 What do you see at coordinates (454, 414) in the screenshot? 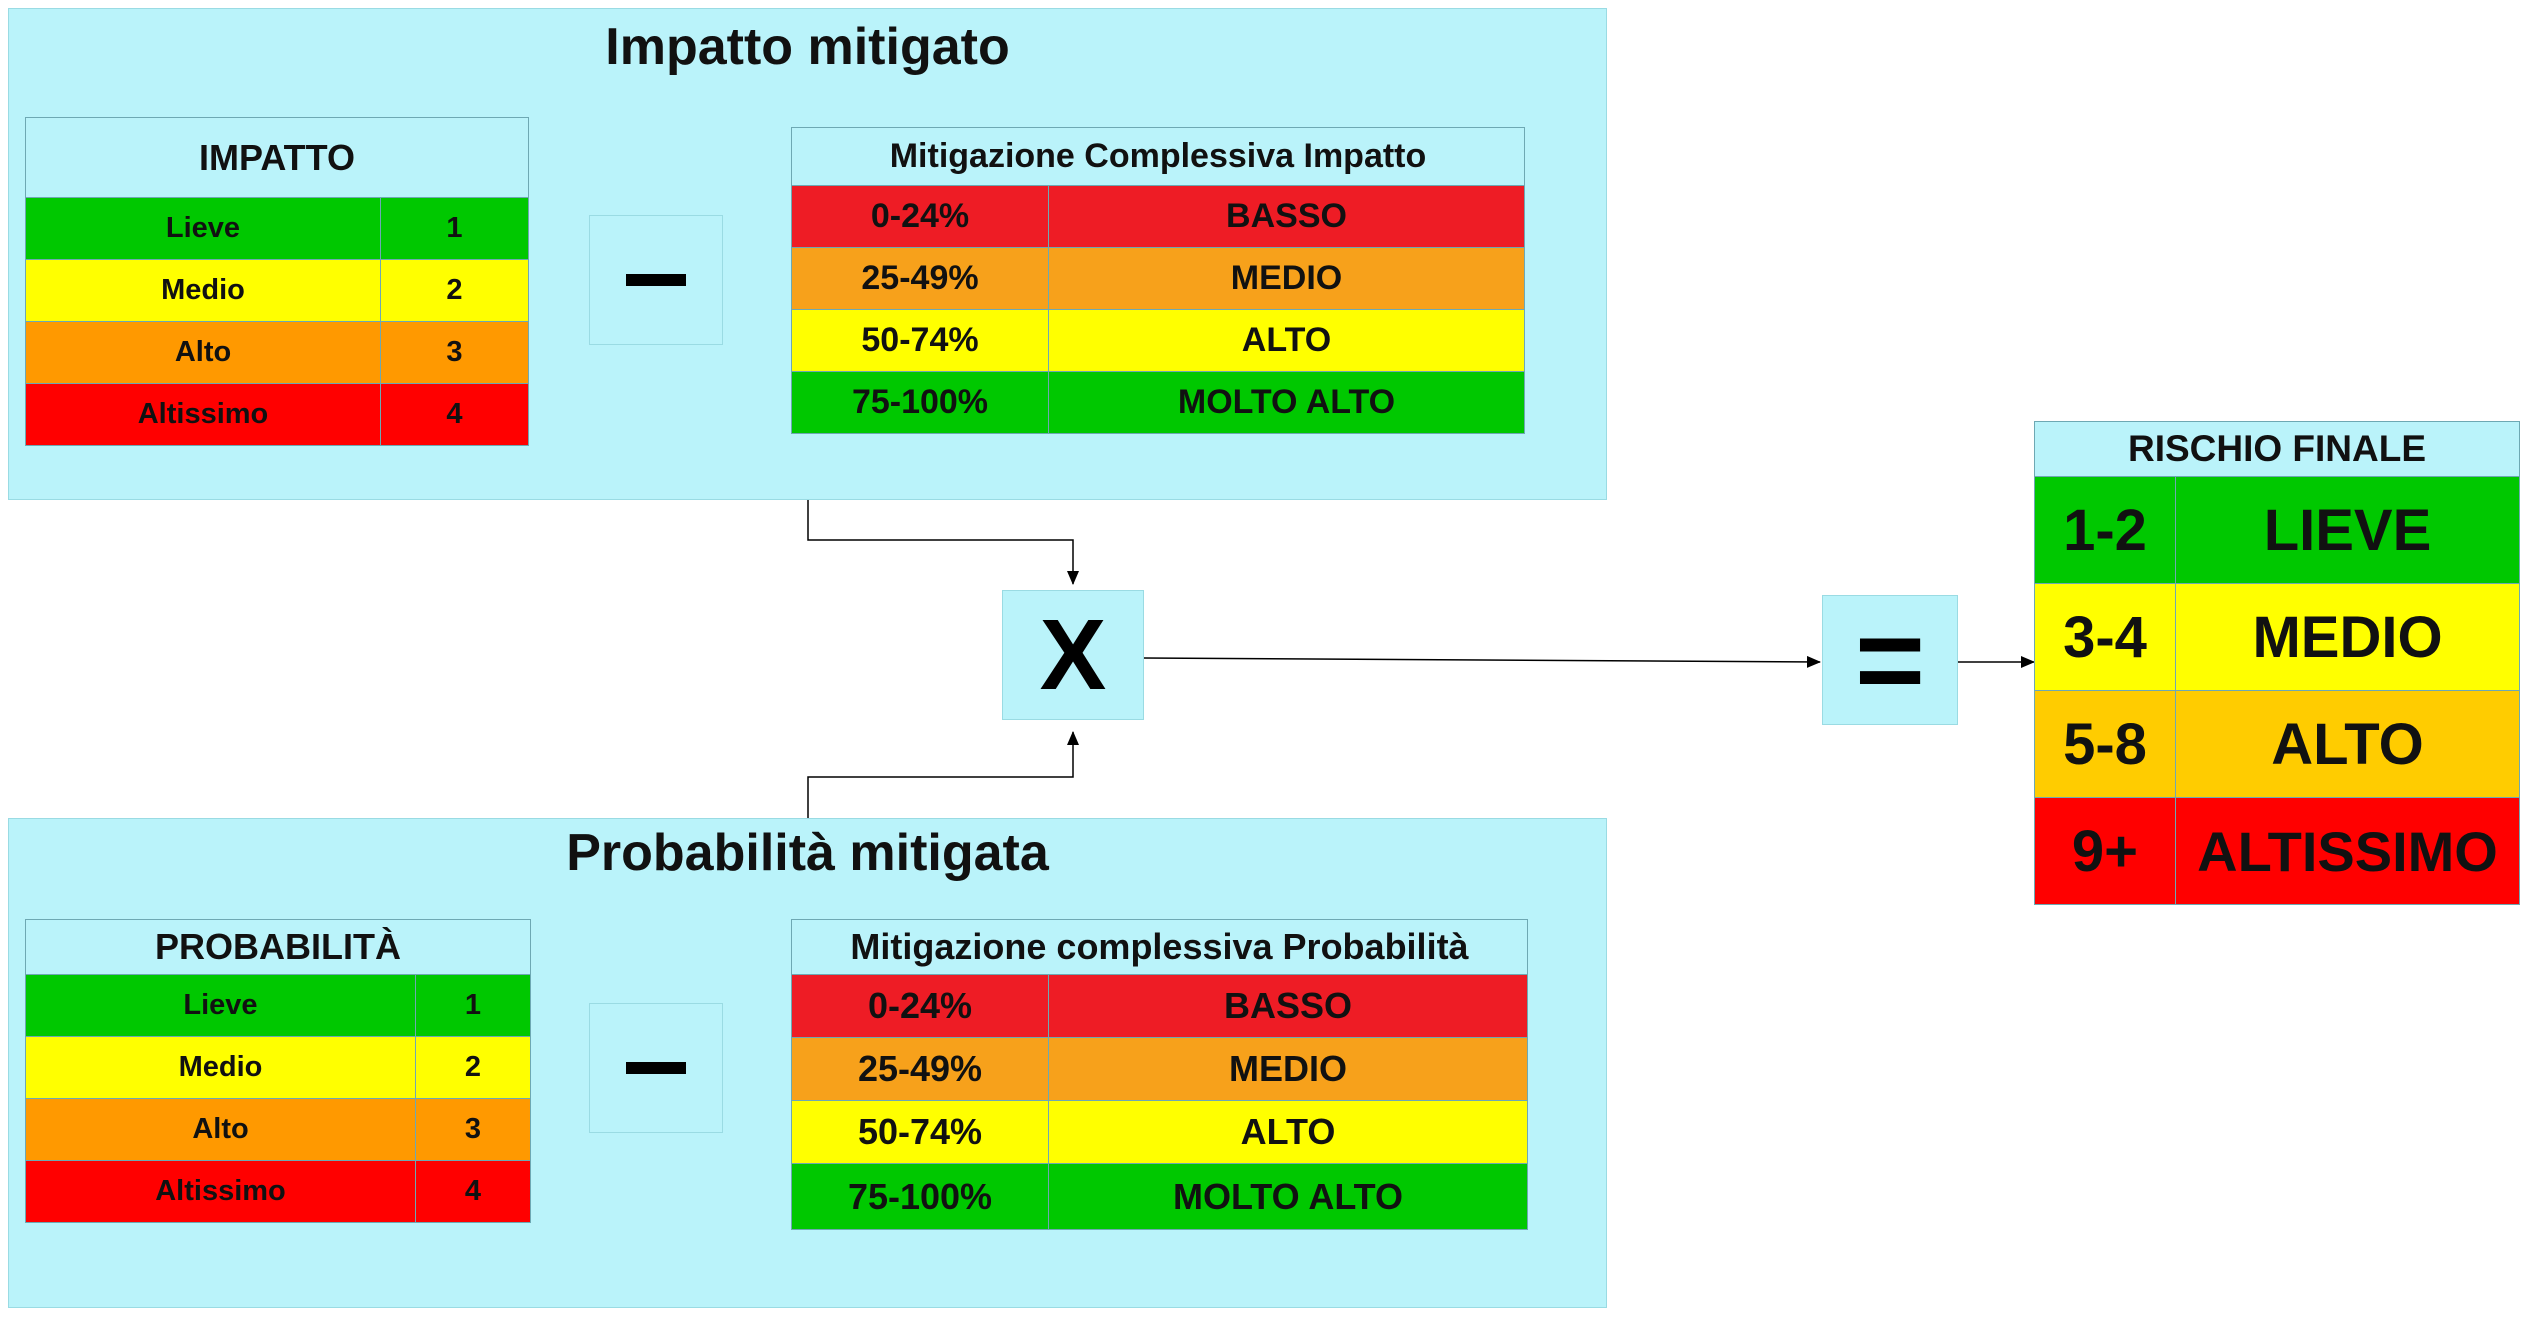
I see `impact-level-value: 4` at bounding box center [454, 414].